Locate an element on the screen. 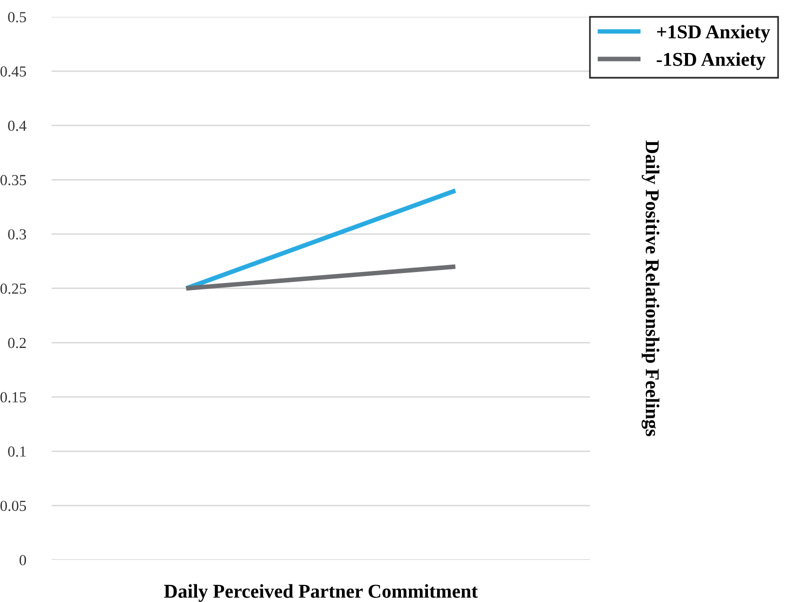 The image size is (794, 602). y-tick-label: 0.2 is located at coordinates (17, 343).